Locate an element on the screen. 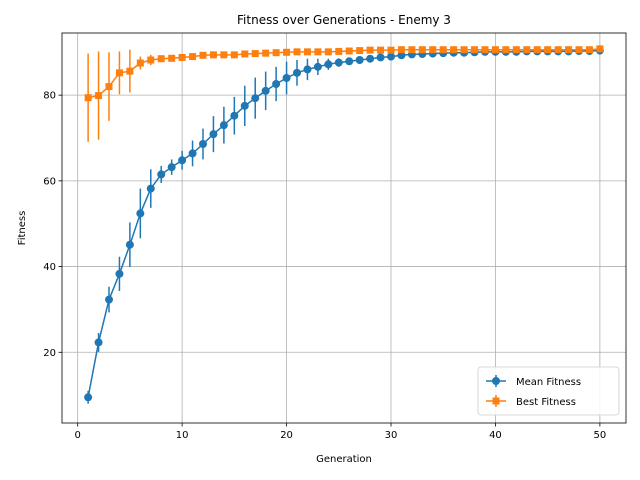 The width and height of the screenshot is (640, 480). legend-item: Best Fitness is located at coordinates (531, 401).